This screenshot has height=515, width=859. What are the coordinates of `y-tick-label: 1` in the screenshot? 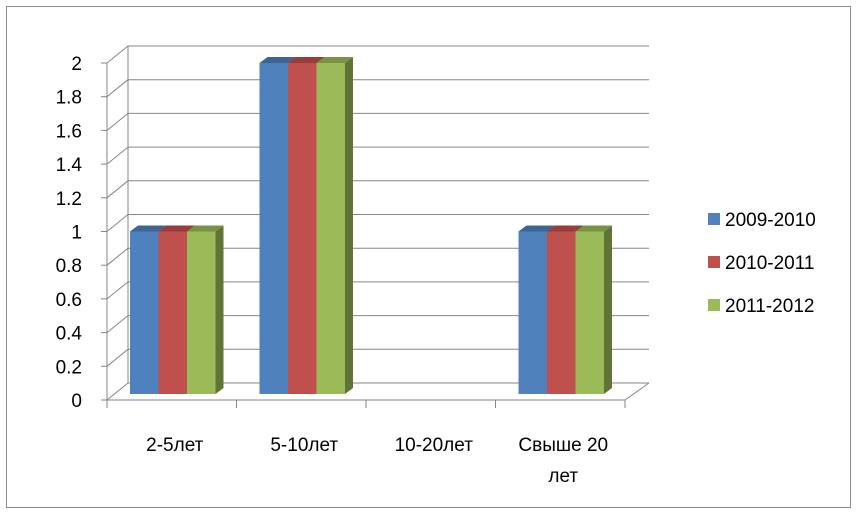 It's located at (76, 233).